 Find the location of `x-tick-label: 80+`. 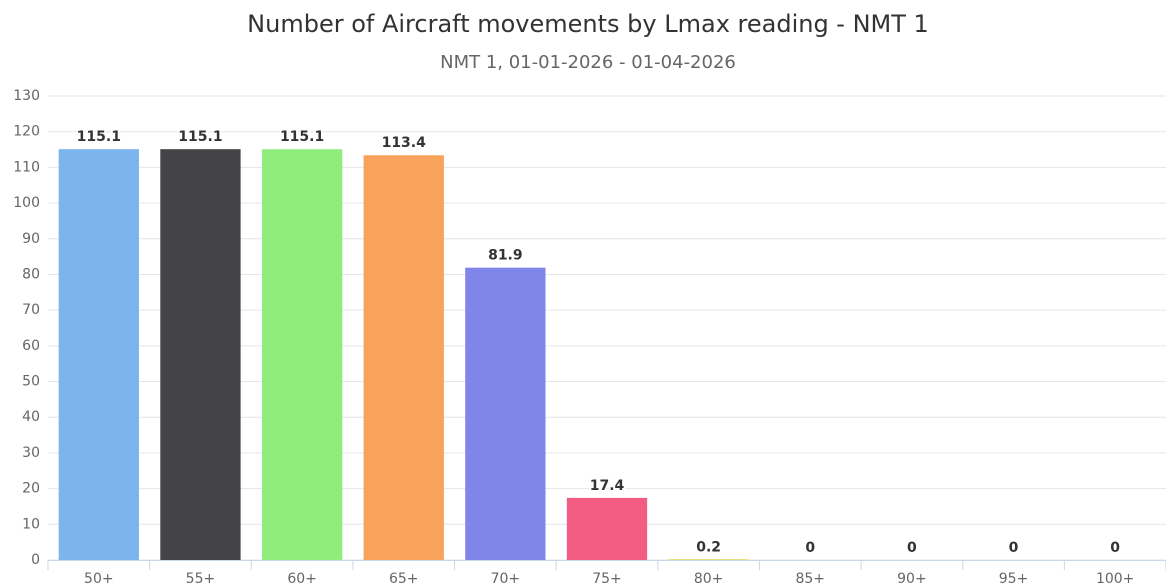

x-tick-label: 80+ is located at coordinates (709, 579).